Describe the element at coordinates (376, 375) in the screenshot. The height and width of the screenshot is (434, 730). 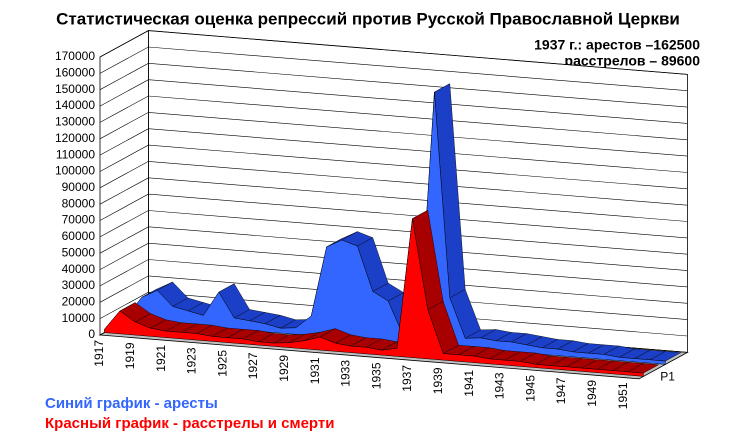
I see `x-tick-label: 1935` at that location.